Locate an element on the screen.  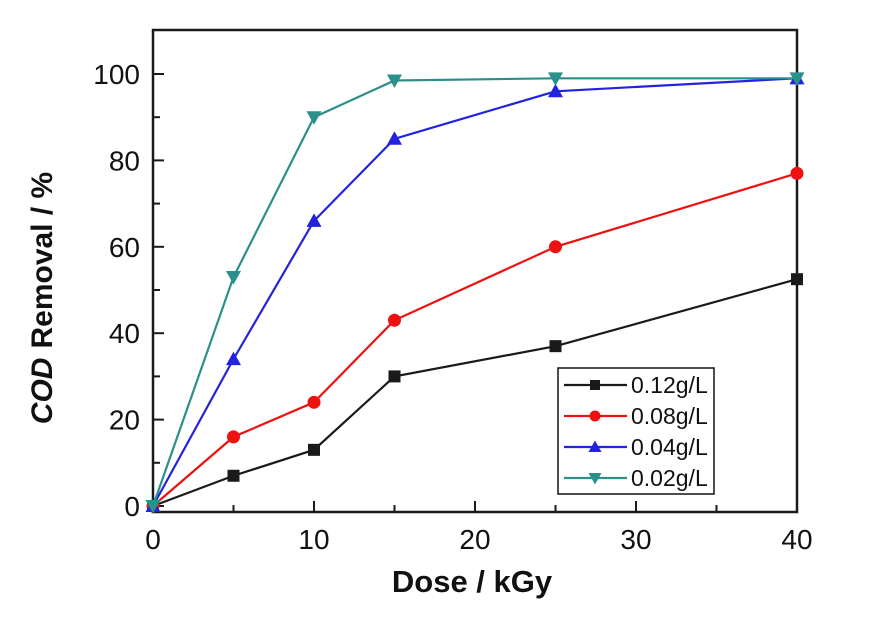
y-tick-label: 100 is located at coordinates (116, 74).